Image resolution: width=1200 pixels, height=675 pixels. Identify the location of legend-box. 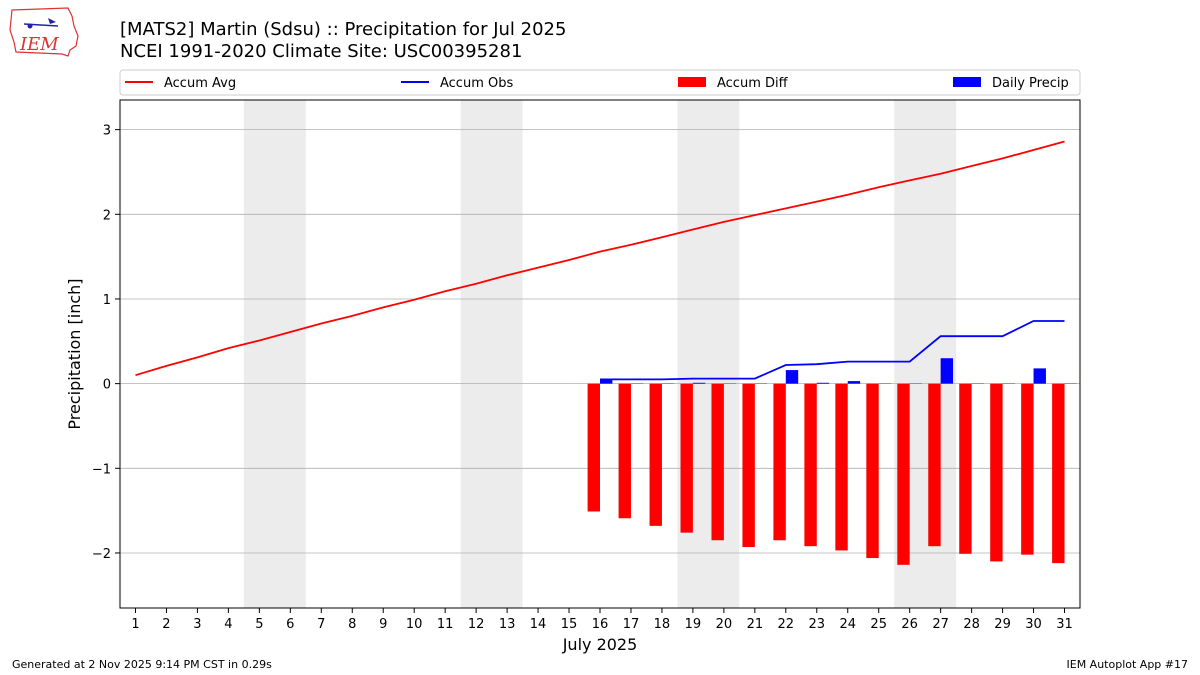
(600, 82).